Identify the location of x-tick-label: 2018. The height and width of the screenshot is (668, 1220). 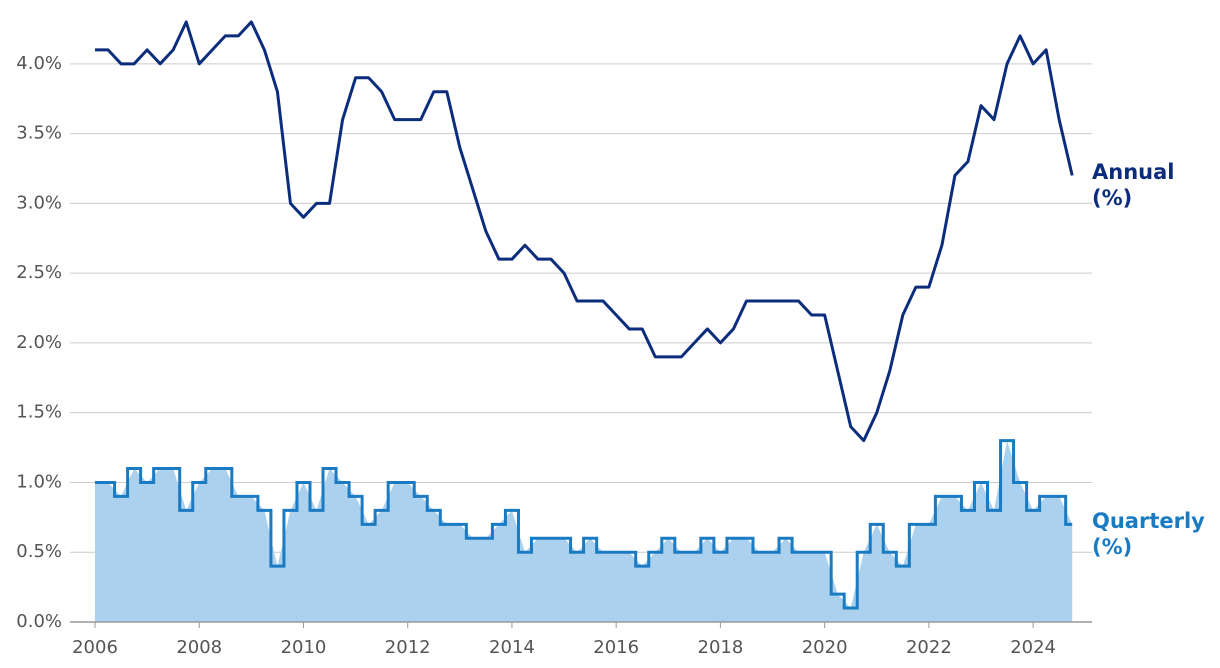
(721, 647).